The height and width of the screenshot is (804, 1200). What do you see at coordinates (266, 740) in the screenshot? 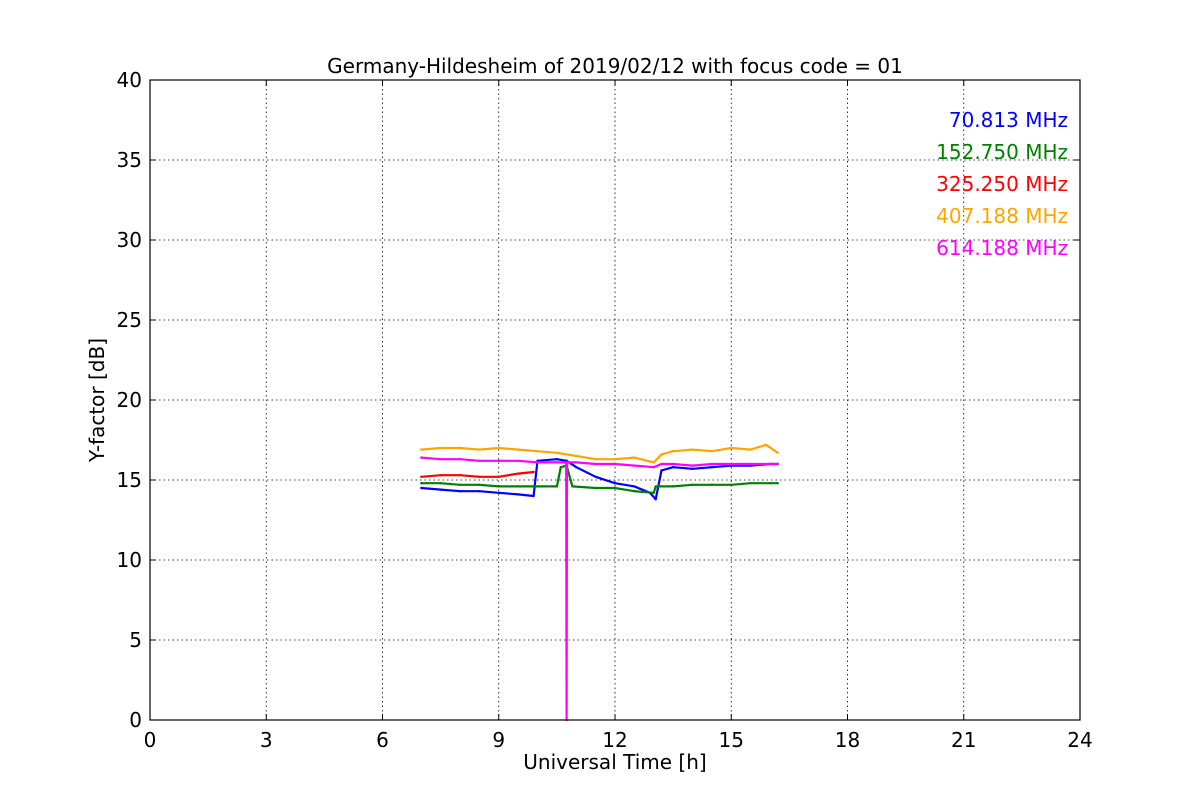
I see `x-tick-label: 3` at bounding box center [266, 740].